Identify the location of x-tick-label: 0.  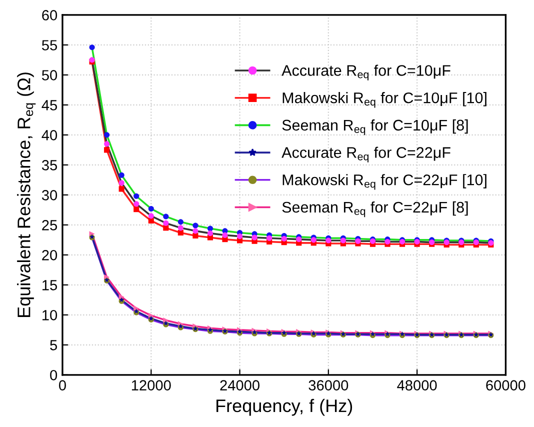
(62, 385).